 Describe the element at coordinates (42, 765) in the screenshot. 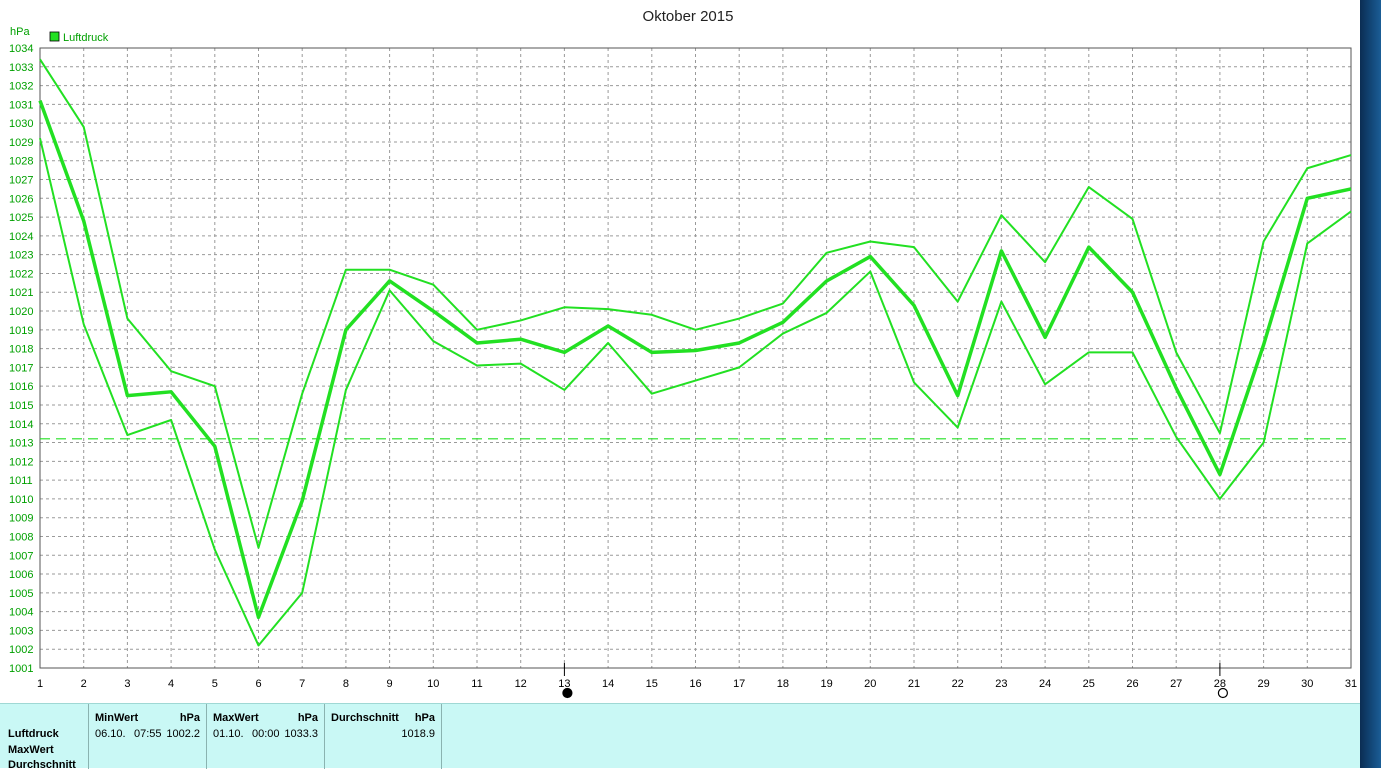

I see `row-label-durchschnitt: Durchschnitt` at that location.